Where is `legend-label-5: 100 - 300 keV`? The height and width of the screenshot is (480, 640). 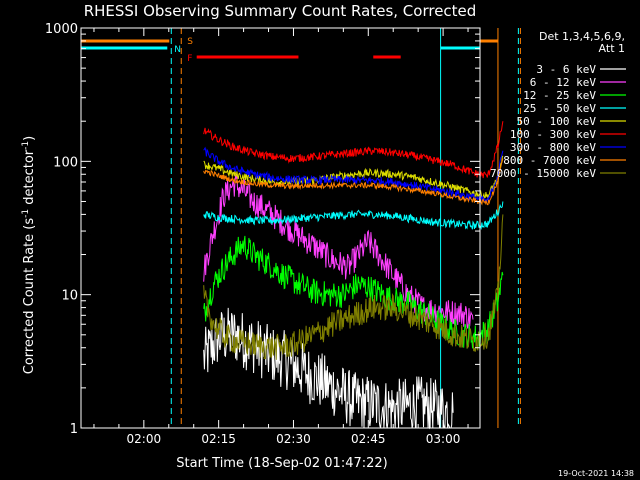 legend-label-5: 100 - 300 keV is located at coordinates (553, 134).